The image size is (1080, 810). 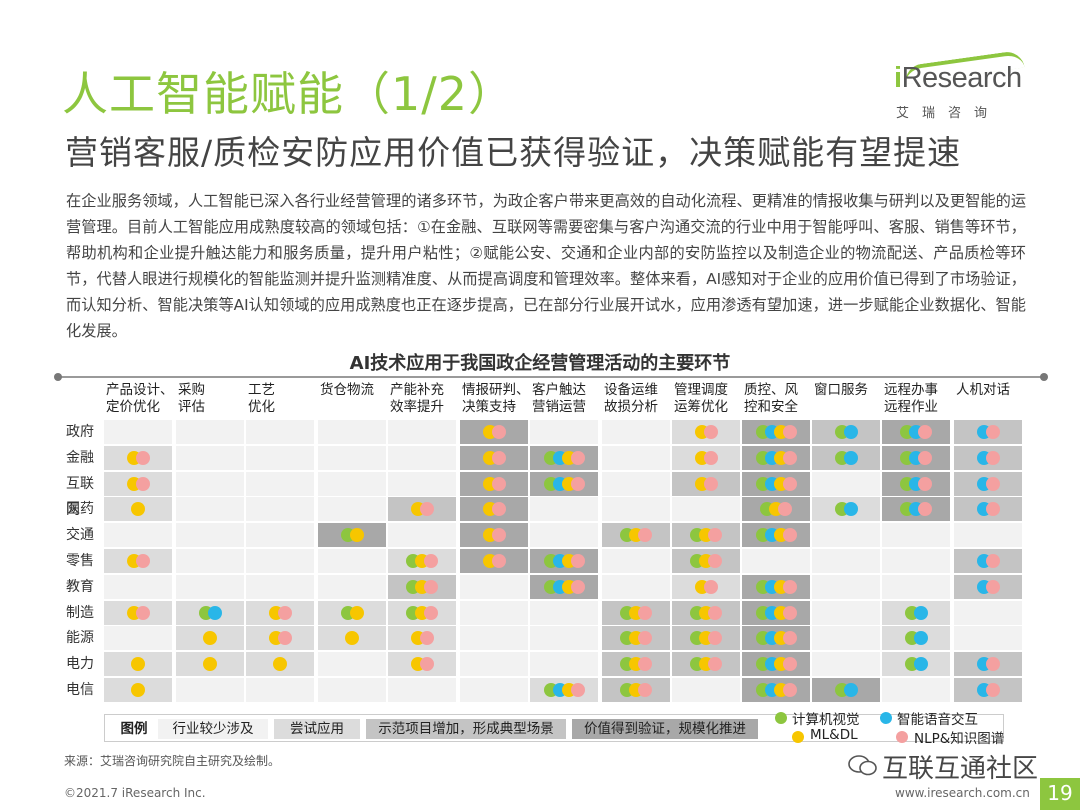 I want to click on logo-cn: 艾瑞咨询, so click(x=948, y=113).